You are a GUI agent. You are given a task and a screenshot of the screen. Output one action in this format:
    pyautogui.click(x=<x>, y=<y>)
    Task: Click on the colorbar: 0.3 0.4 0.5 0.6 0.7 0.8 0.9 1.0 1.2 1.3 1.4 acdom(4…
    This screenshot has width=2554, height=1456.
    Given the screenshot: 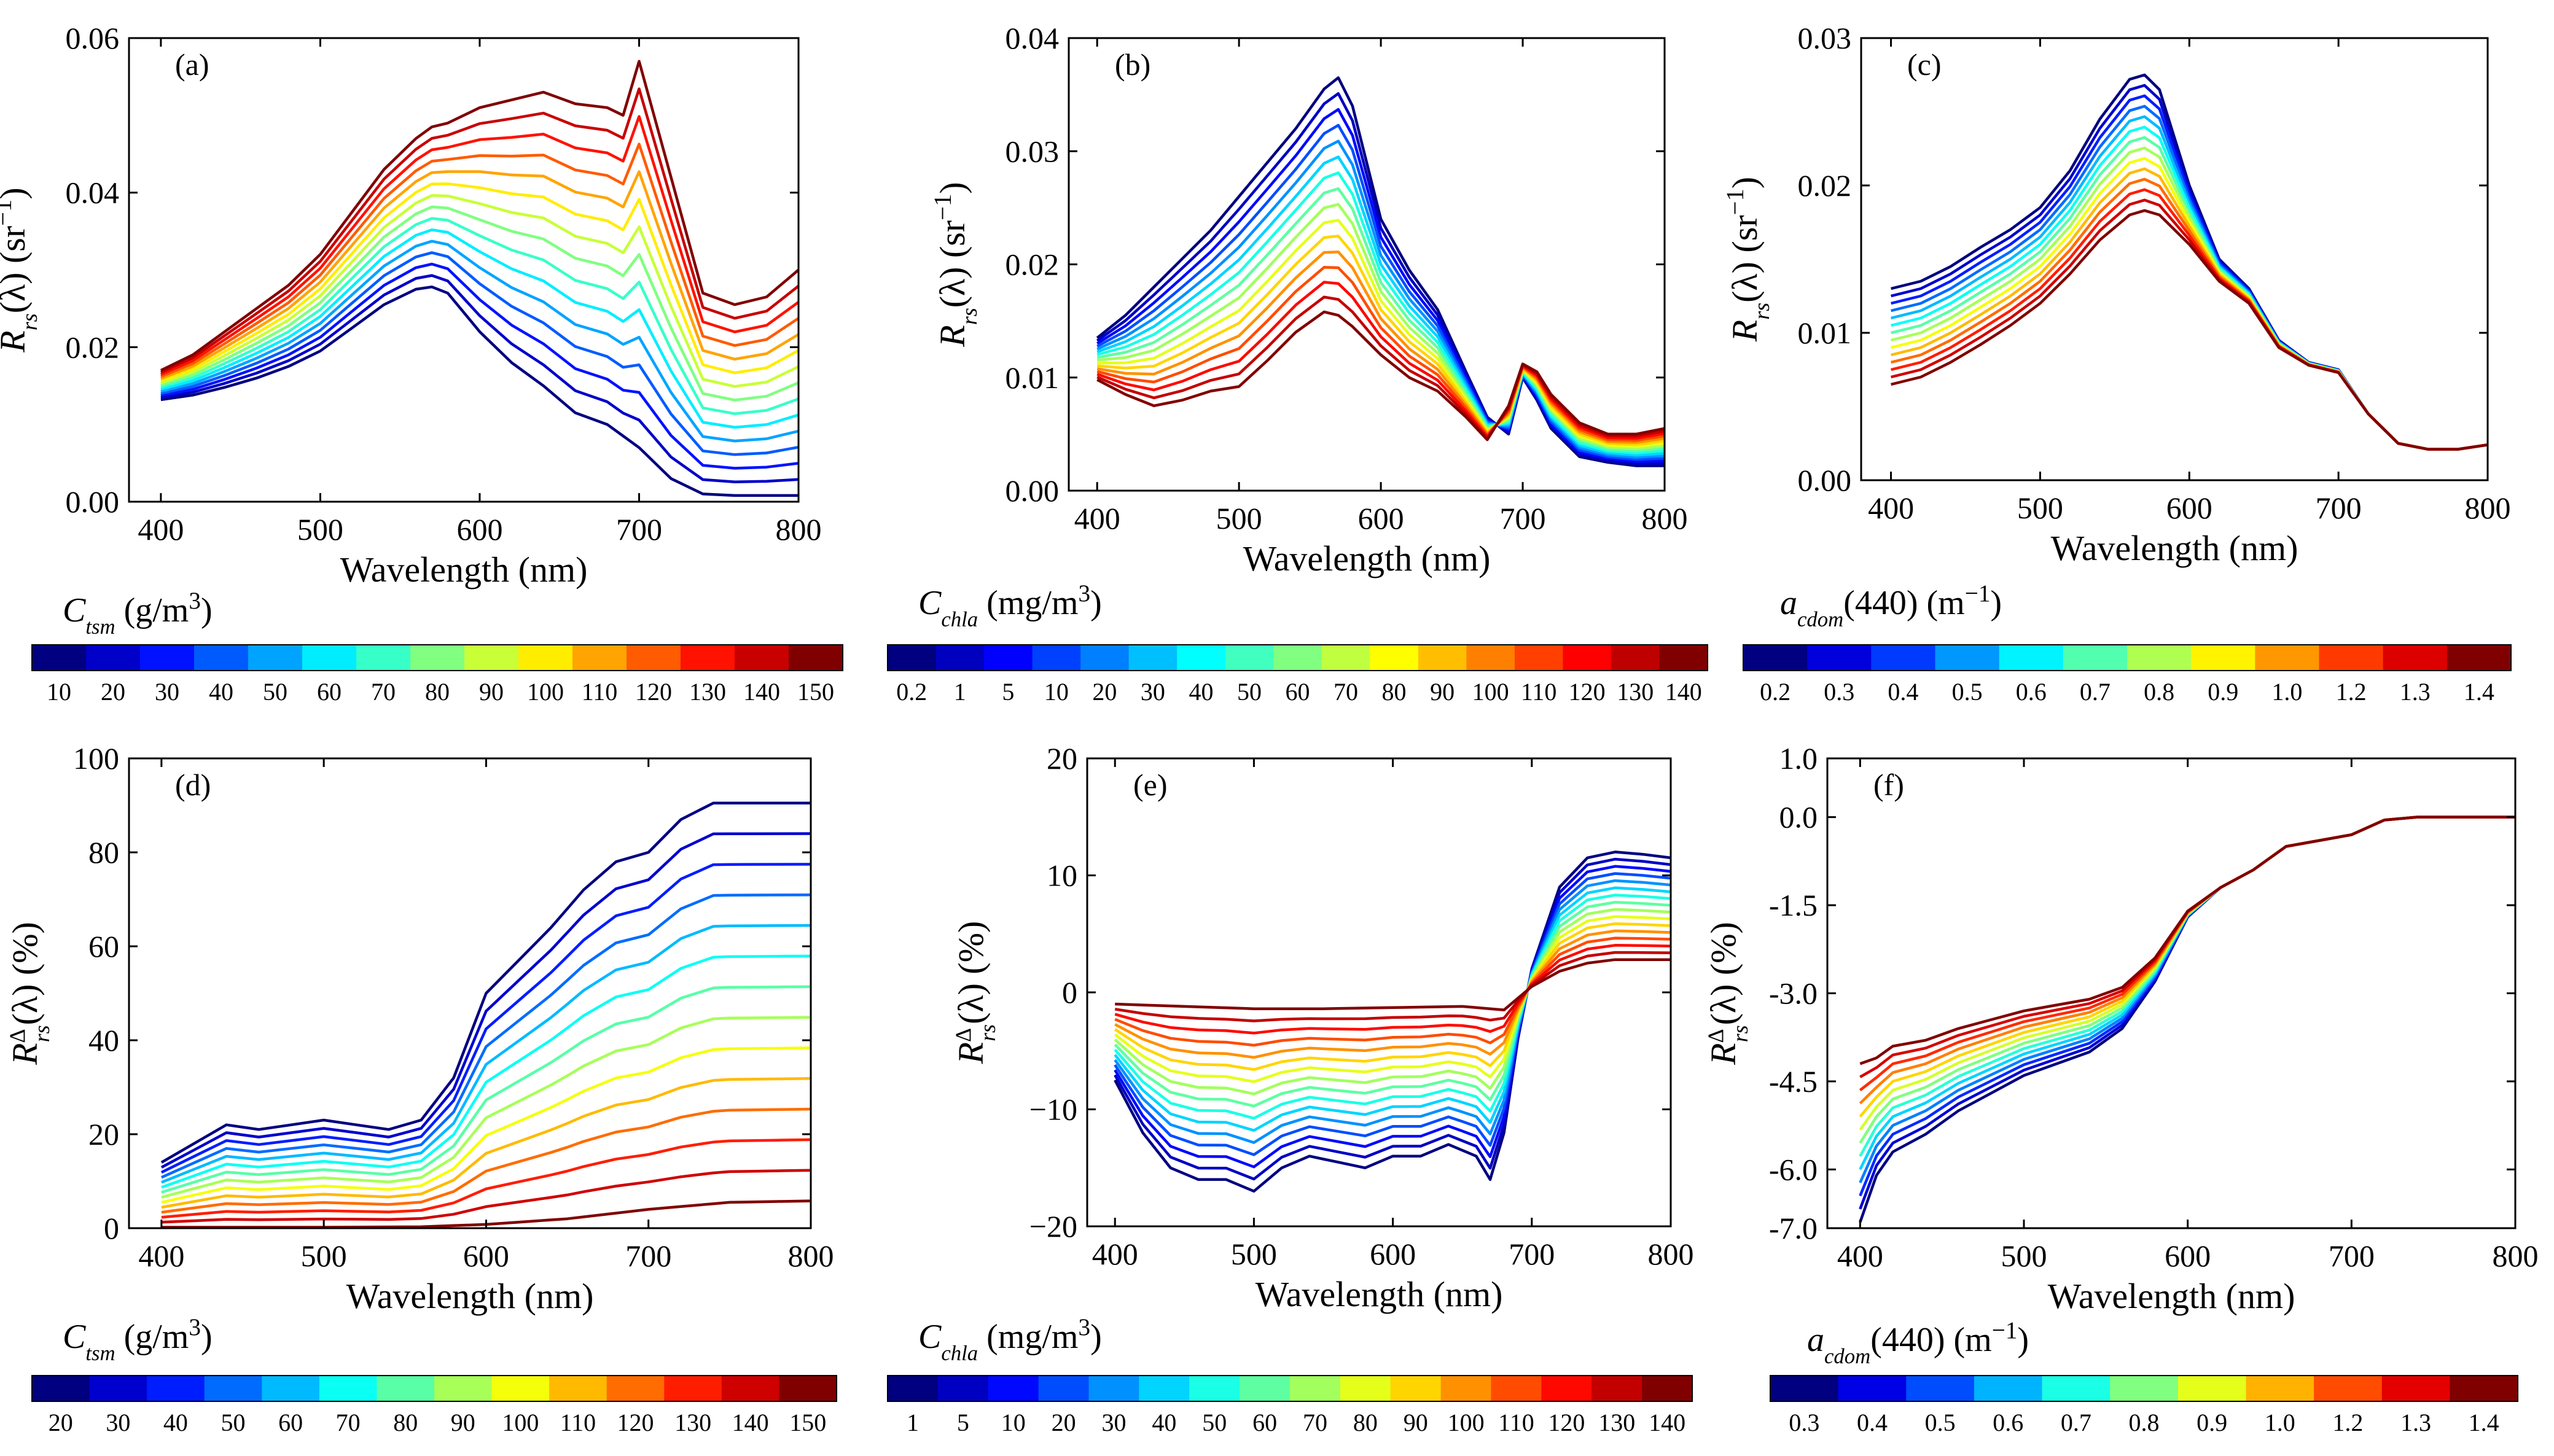 What is the action you would take?
    pyautogui.click(x=2144, y=1376)
    